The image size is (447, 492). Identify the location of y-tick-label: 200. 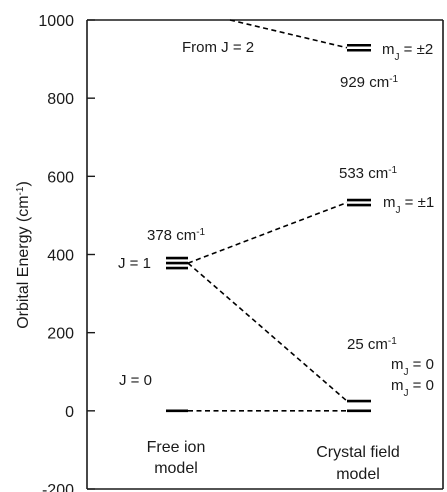
(60, 334).